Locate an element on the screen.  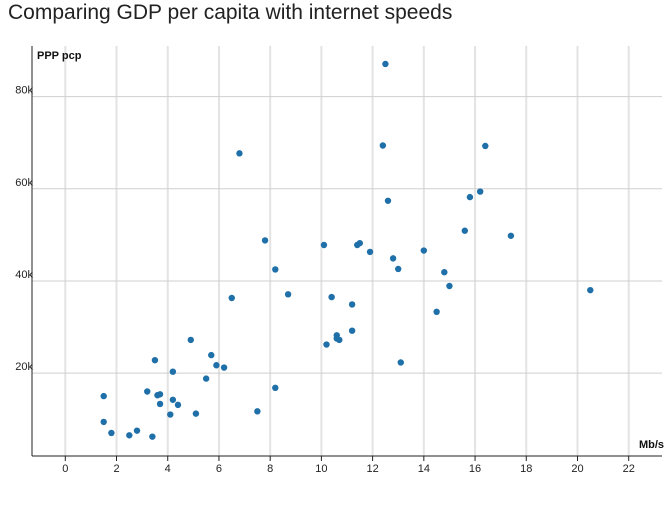
x-tick-label: 12 is located at coordinates (372, 469).